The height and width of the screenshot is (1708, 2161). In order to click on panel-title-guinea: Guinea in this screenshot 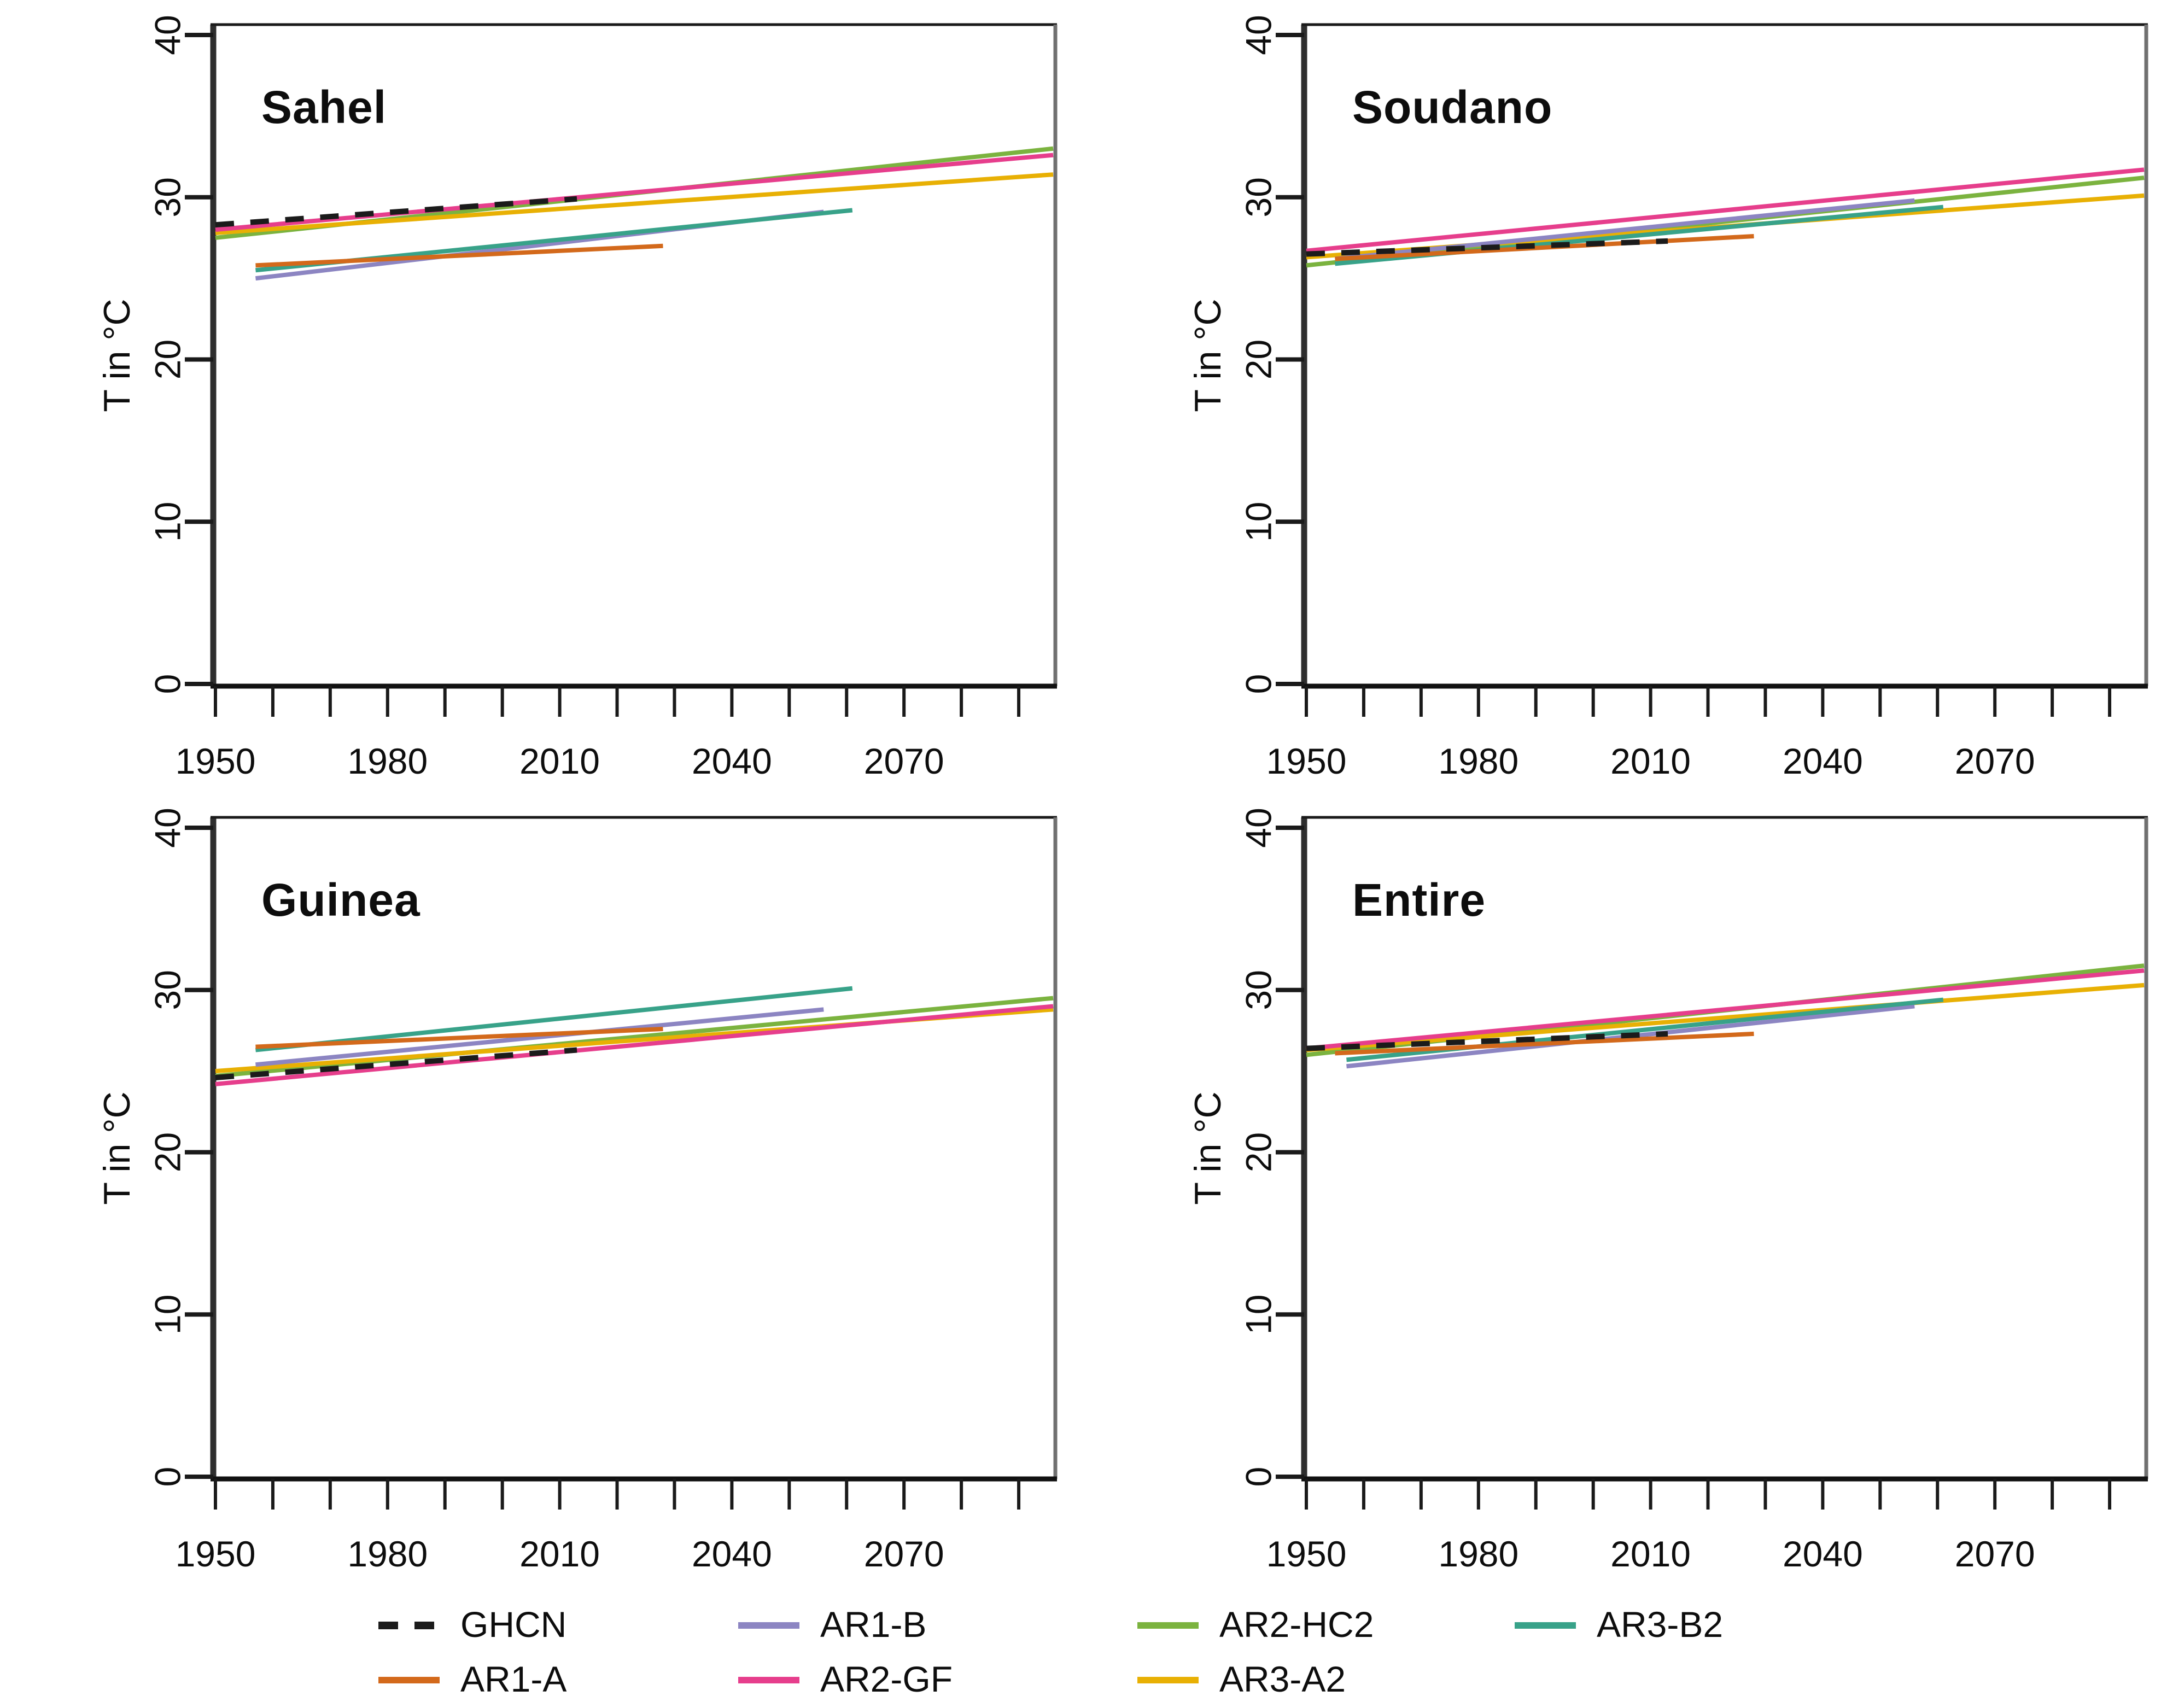, I will do `click(341, 900)`.